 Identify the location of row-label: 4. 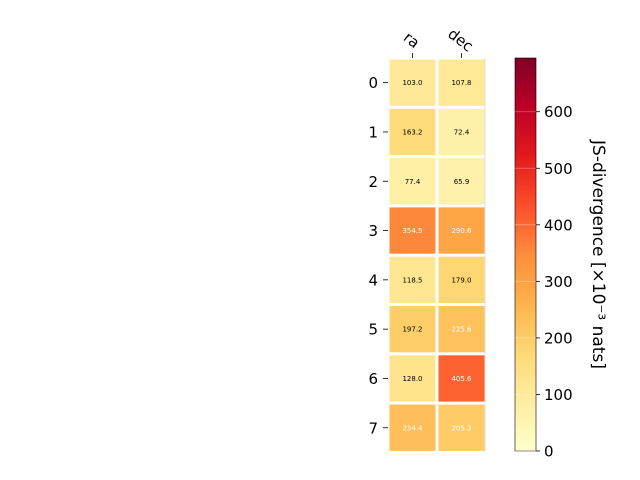
(373, 280).